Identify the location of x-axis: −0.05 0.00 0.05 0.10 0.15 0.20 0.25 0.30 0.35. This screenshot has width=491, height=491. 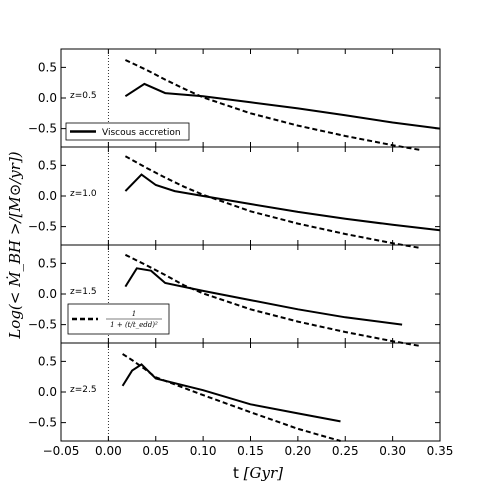
(248, 451).